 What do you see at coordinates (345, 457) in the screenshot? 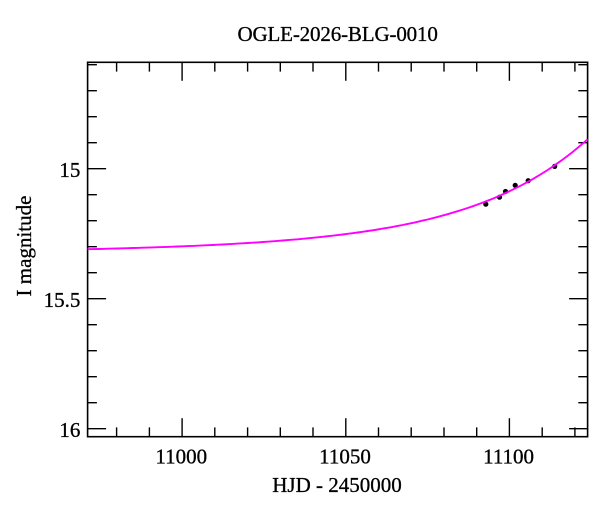
I see `svg-text: 11050` at bounding box center [345, 457].